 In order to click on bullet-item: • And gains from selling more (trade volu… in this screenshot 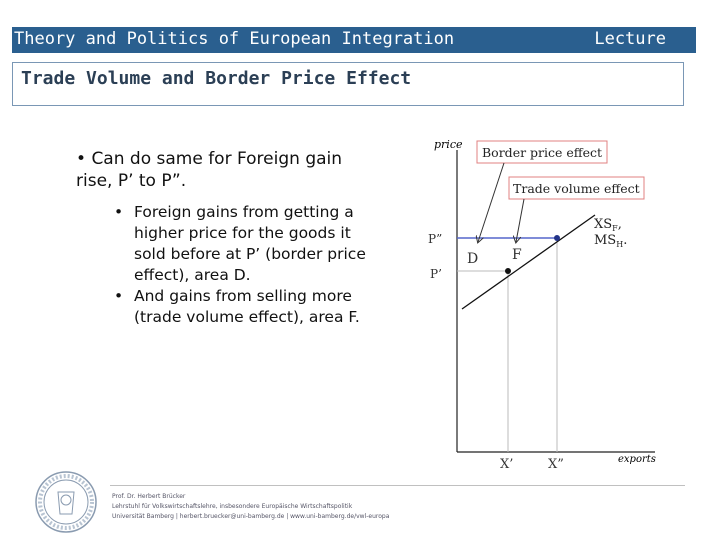, I will do `click(237, 306)`.